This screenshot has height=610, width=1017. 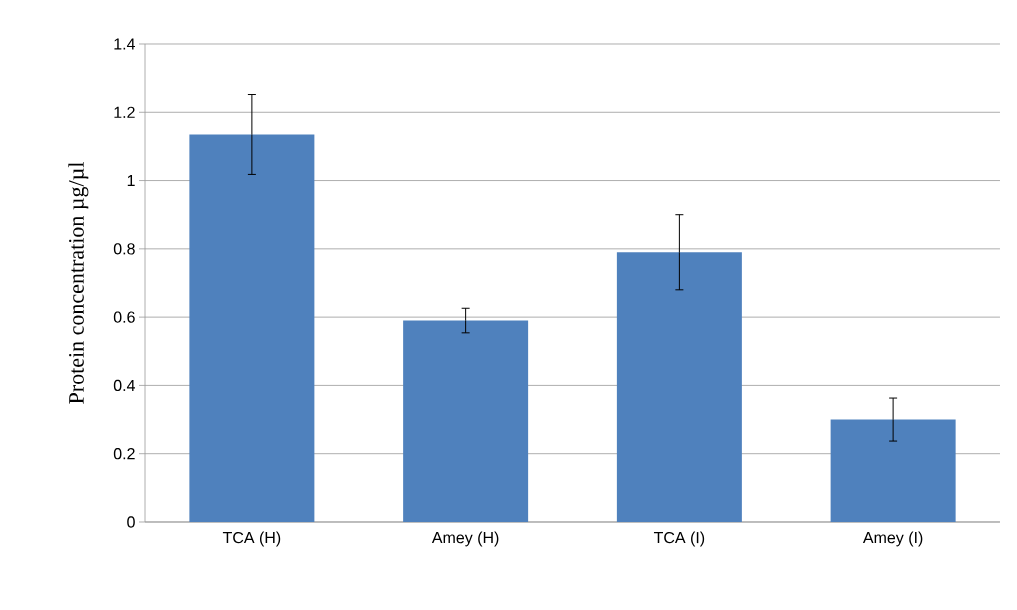 What do you see at coordinates (251, 539) in the screenshot?
I see `x-tick-label: TCA (H)` at bounding box center [251, 539].